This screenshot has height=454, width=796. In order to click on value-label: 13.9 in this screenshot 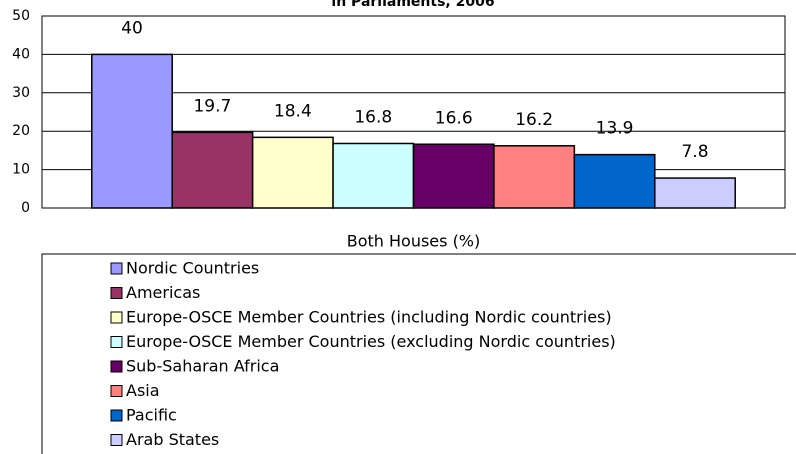, I will do `click(615, 129)`.